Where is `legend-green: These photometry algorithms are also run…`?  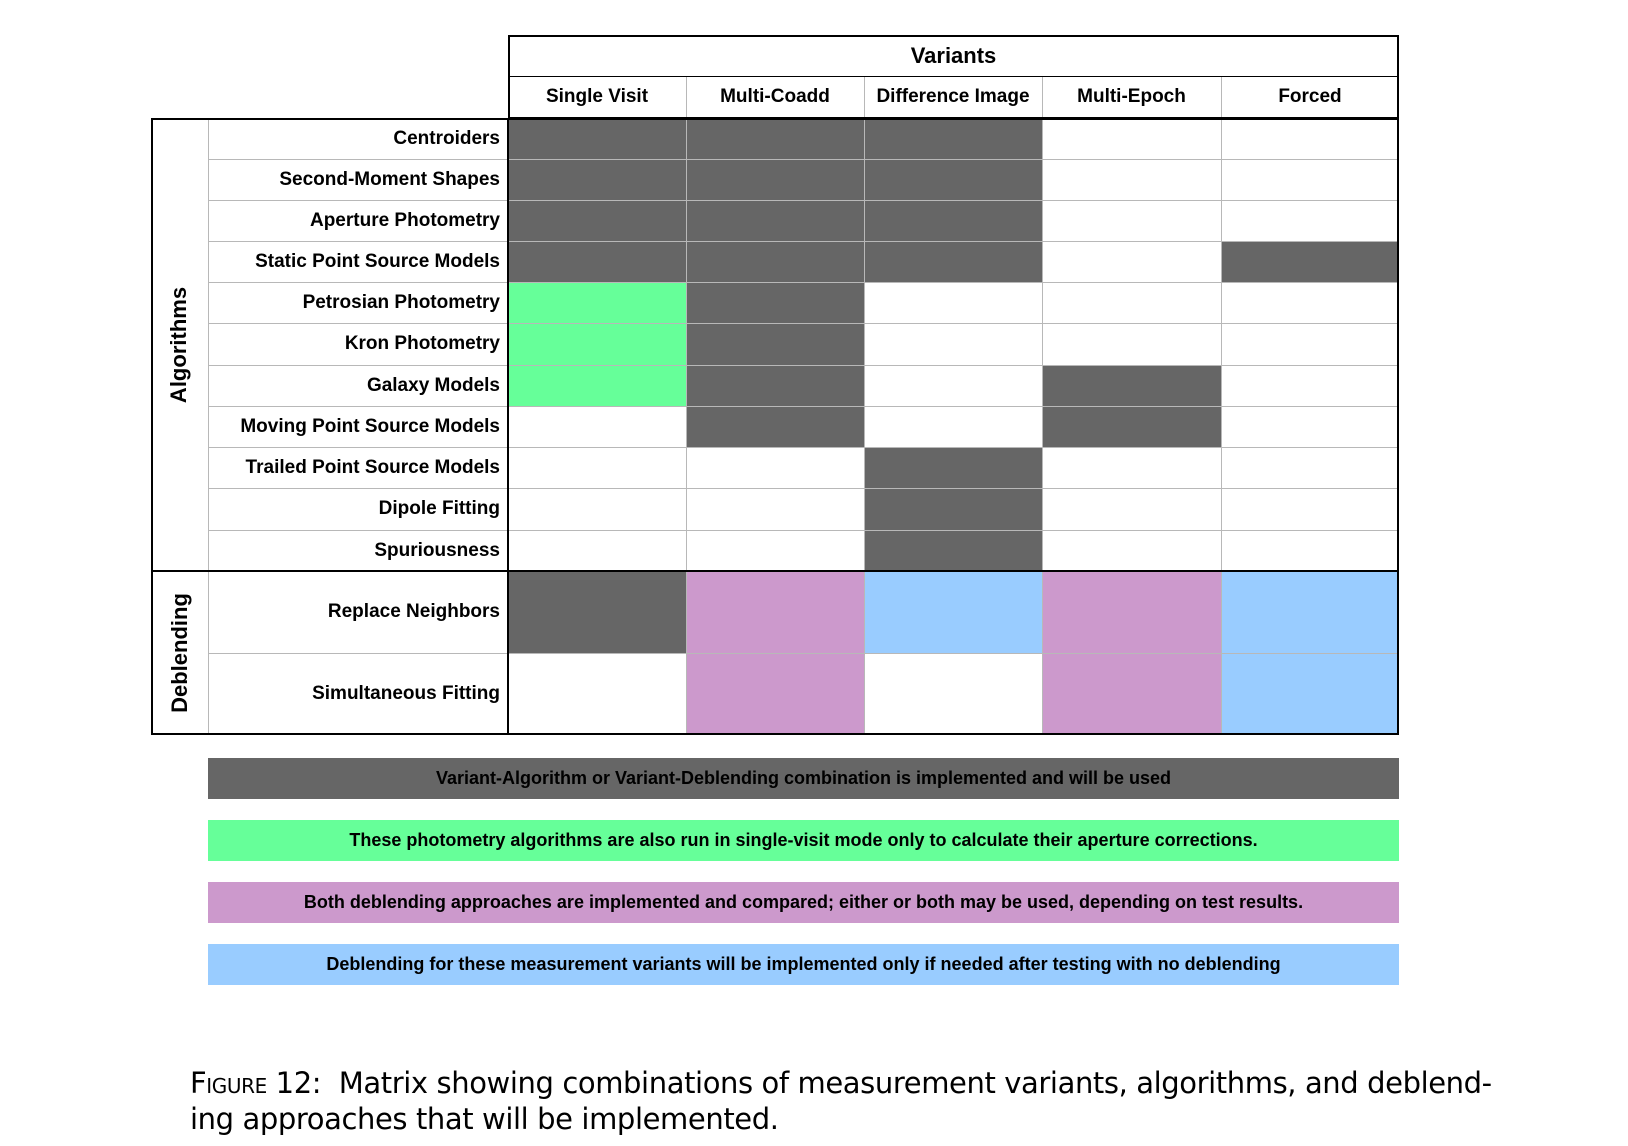 legend-green: These photometry algorithms are also run… is located at coordinates (803, 840).